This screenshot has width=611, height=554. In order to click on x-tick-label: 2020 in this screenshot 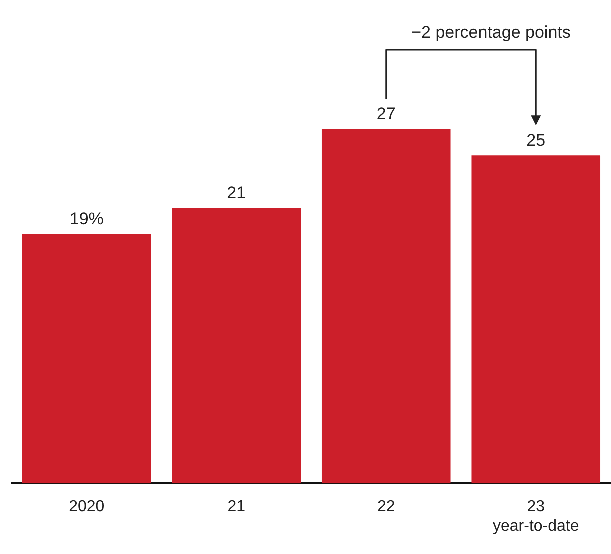, I will do `click(87, 507)`.